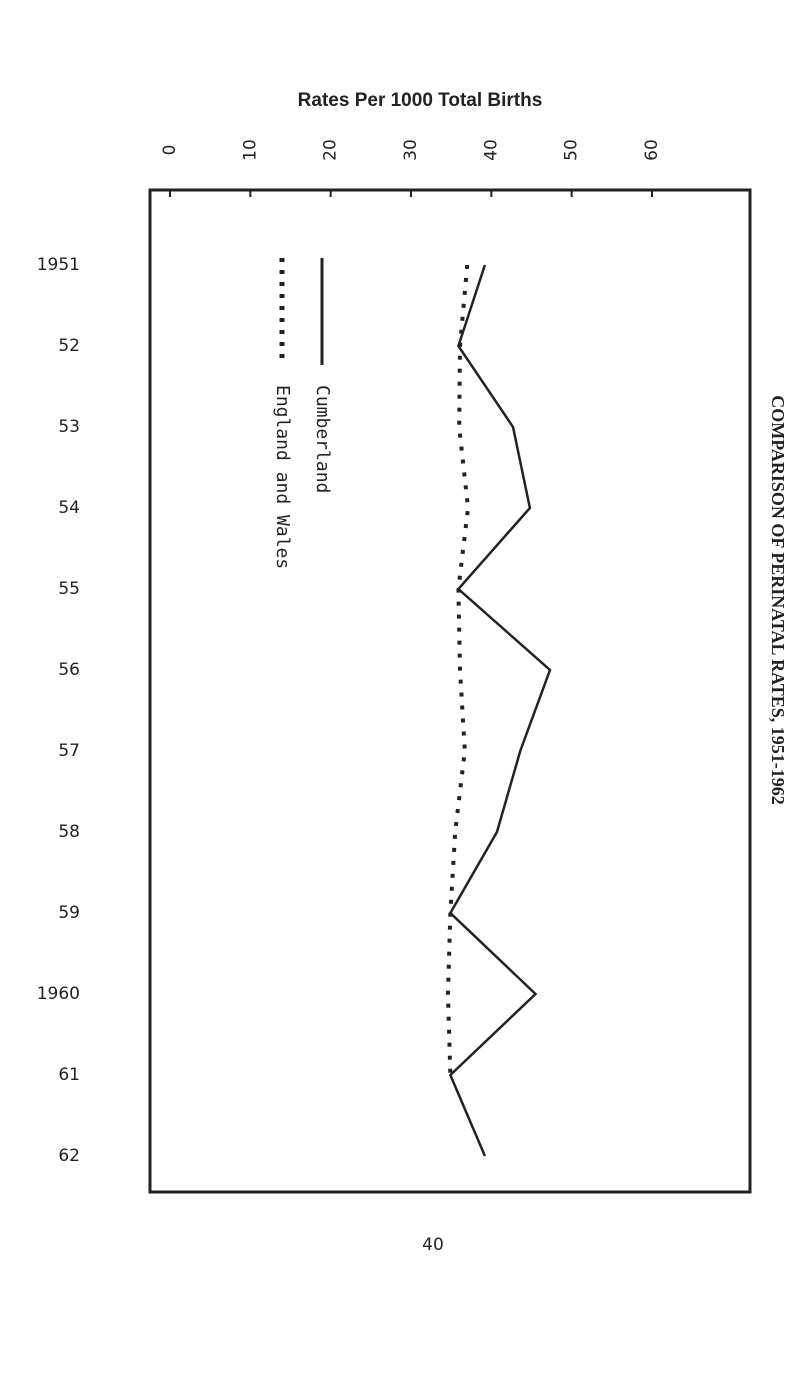 This screenshot has height=1390, width=800. What do you see at coordinates (322, 439) in the screenshot?
I see `legend-label: Cumberland` at bounding box center [322, 439].